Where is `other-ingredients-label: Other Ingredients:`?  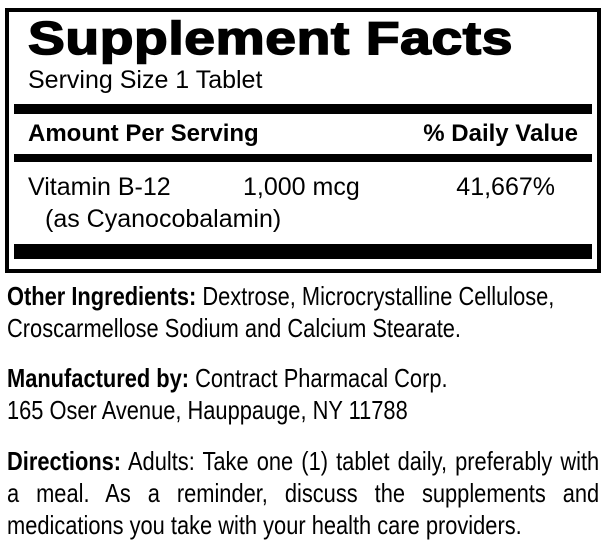 other-ingredients-label: Other Ingredients: is located at coordinates (102, 296).